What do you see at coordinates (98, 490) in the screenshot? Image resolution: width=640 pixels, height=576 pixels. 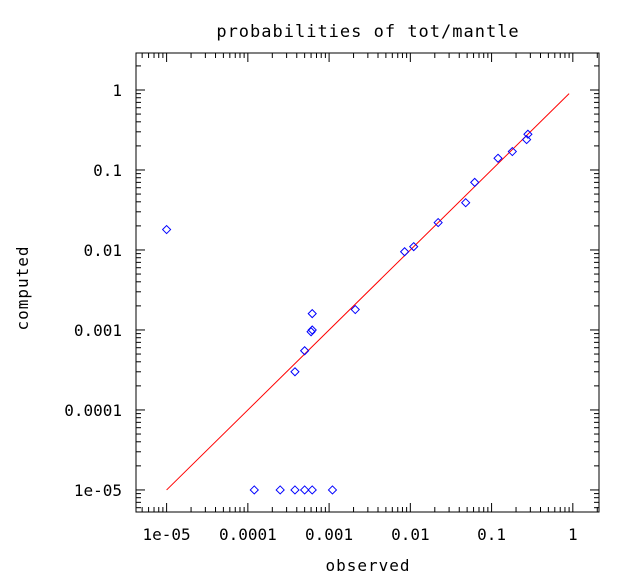 I see `y-tick-label: 1e-05` at bounding box center [98, 490].